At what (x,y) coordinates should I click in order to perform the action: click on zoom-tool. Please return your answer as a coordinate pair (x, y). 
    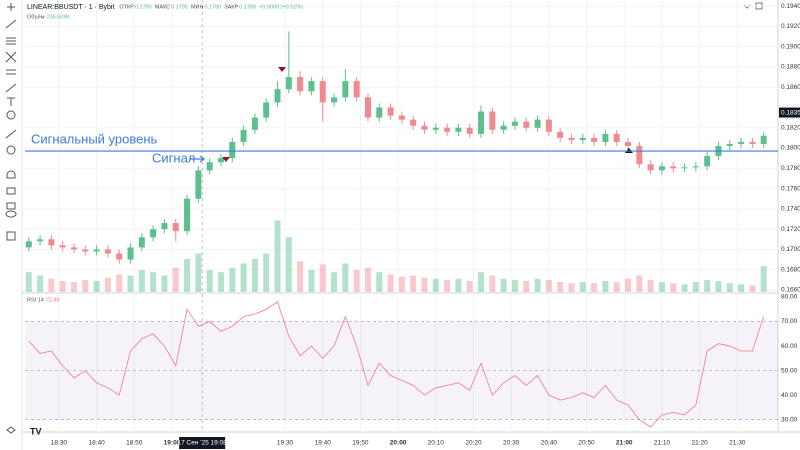
    Looking at the image, I should click on (11, 150).